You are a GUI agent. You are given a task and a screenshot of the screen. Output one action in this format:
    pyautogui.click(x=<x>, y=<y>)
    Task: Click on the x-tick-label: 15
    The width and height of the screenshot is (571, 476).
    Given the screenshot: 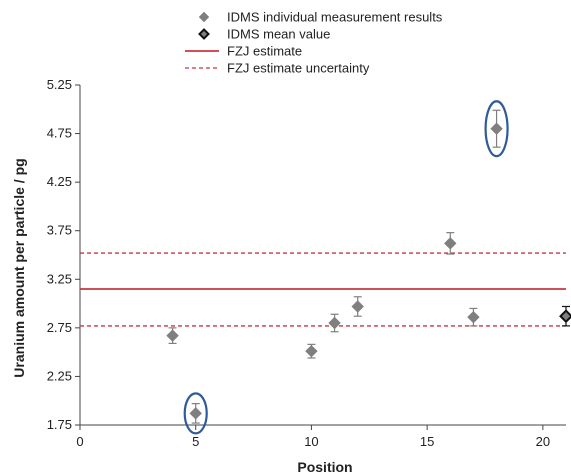 What is the action you would take?
    pyautogui.click(x=427, y=441)
    